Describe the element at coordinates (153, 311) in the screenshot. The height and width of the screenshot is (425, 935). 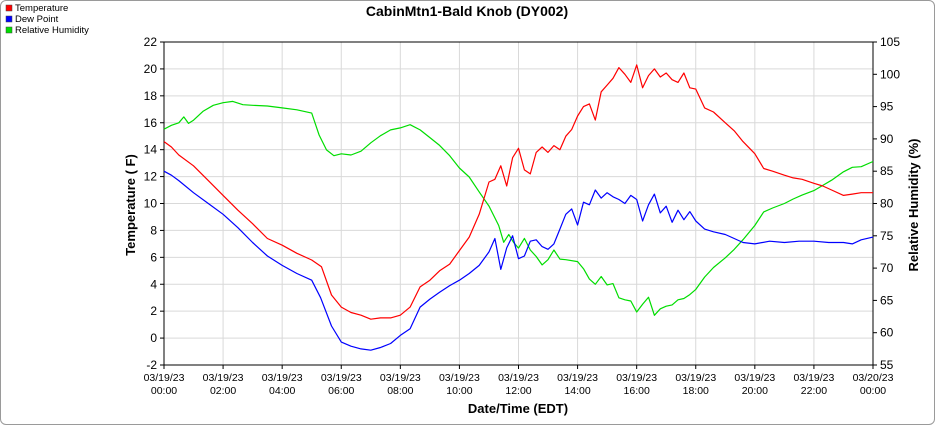
I see `y-tick-label: 2` at that location.